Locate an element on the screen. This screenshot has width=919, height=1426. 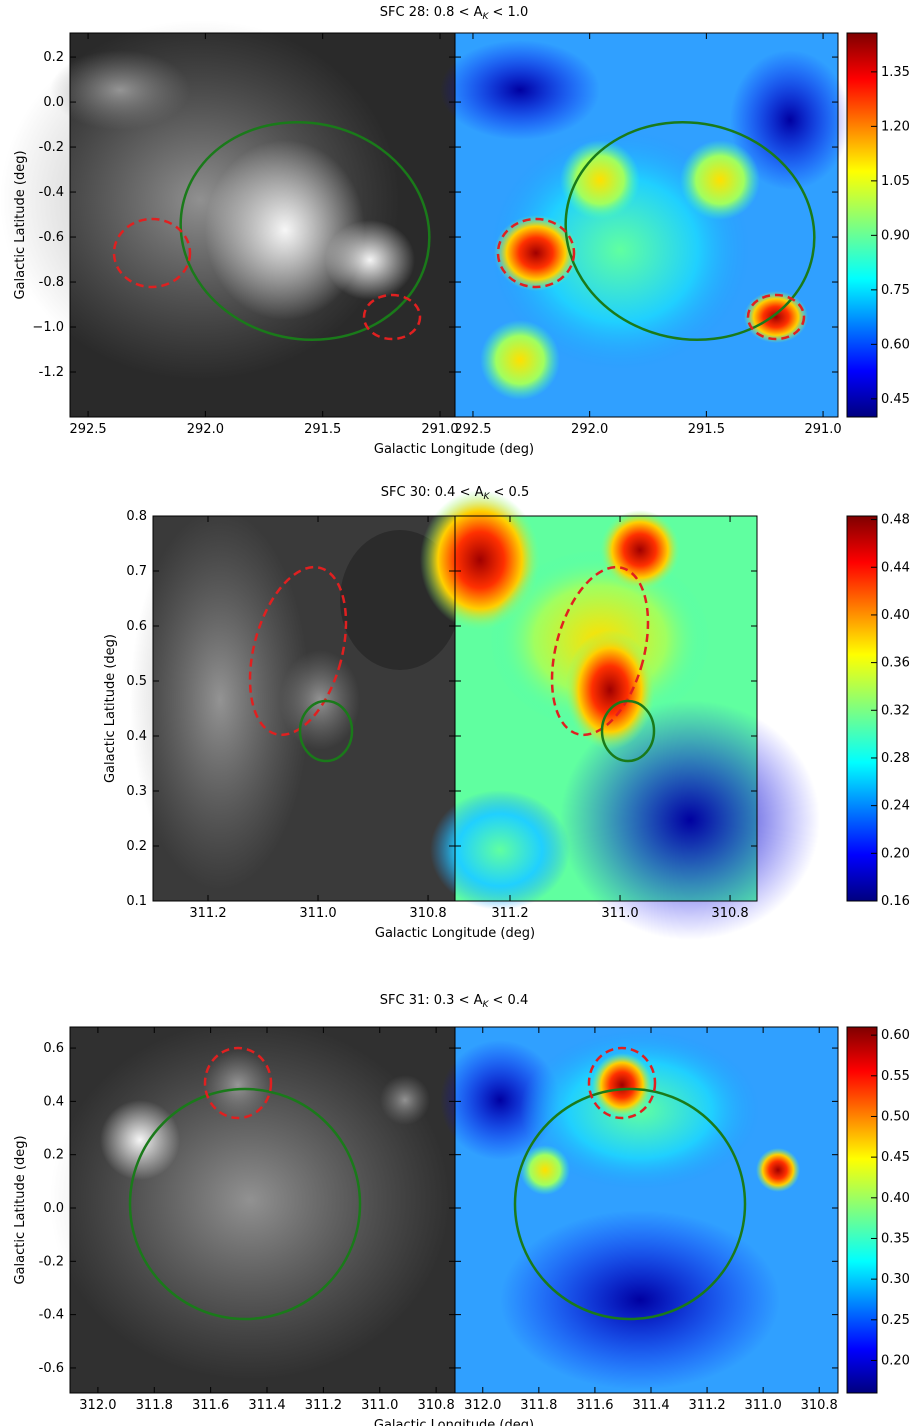
colorbar-tick-label: 0.25 is located at coordinates (895, 1319).